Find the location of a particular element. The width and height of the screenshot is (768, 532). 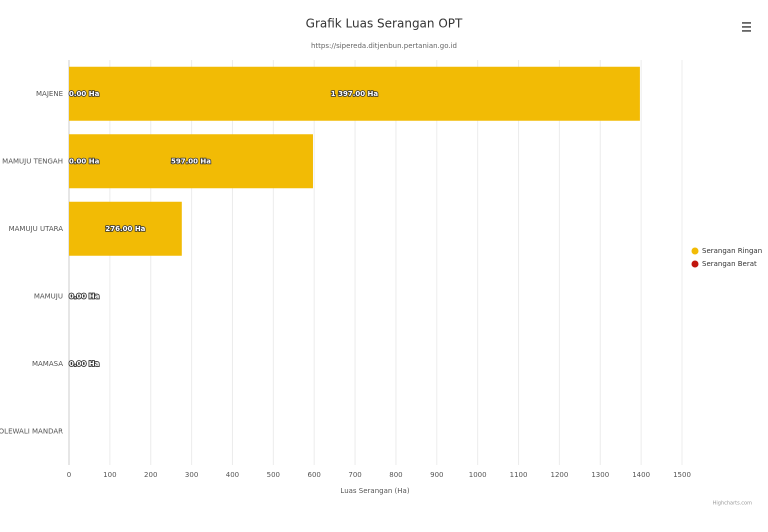

menu-button is located at coordinates (746, 27).